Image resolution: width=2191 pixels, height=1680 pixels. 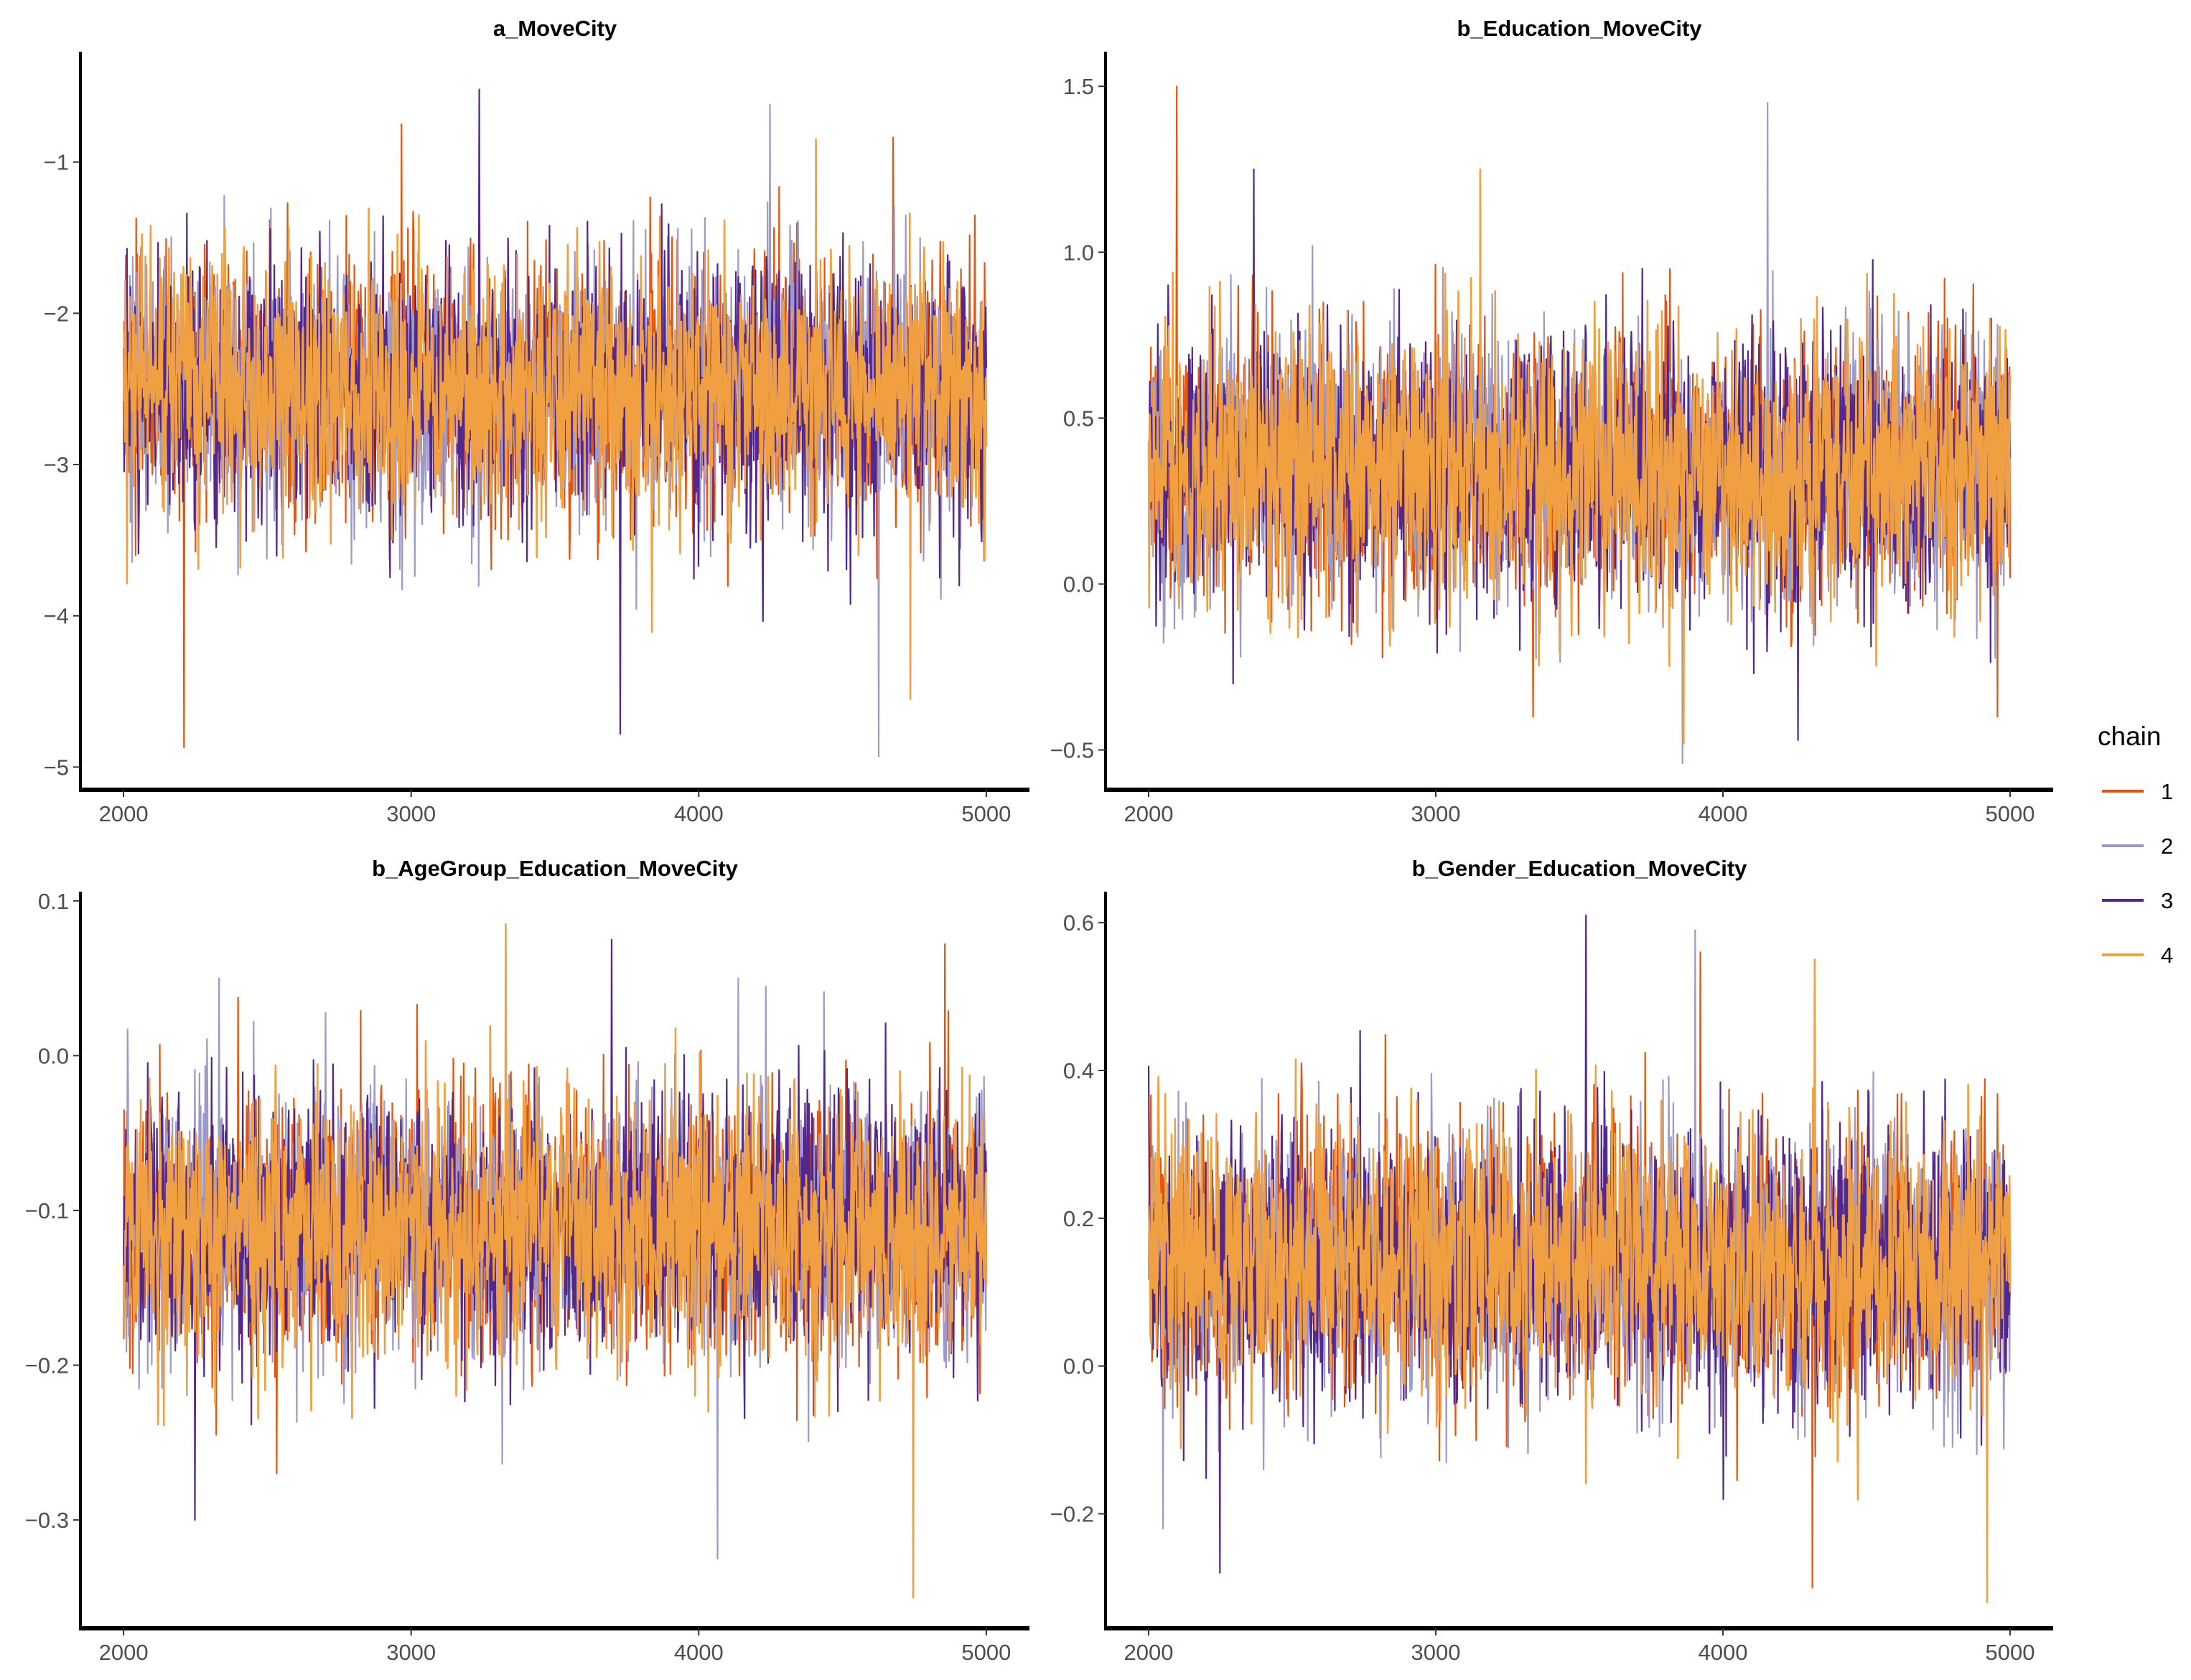 What do you see at coordinates (1078, 418) in the screenshot?
I see `y-tick-label: 0.5` at bounding box center [1078, 418].